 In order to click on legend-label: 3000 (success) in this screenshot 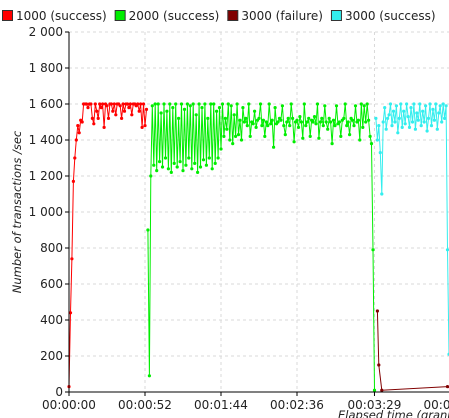, I will do `click(390, 16)`.